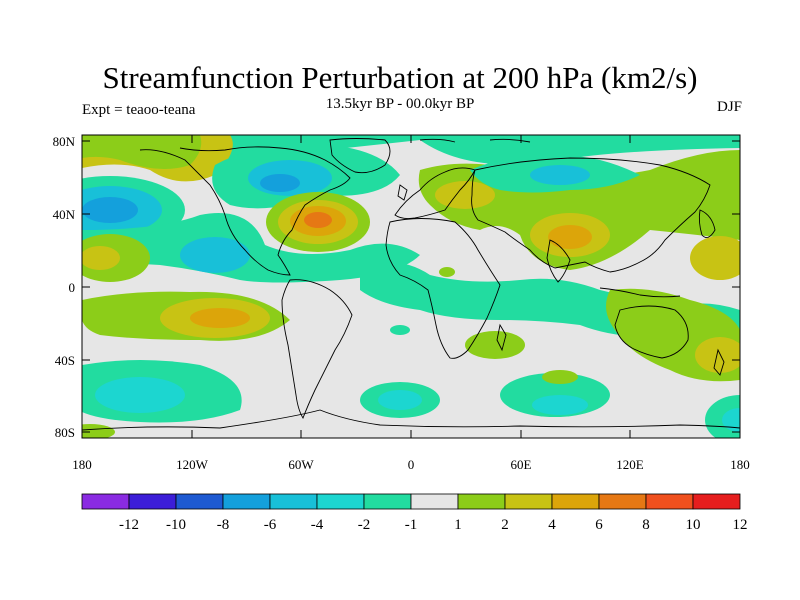 The height and width of the screenshot is (600, 800). Describe the element at coordinates (640, 292) in the screenshot. I see `coastline-indonesia` at that location.